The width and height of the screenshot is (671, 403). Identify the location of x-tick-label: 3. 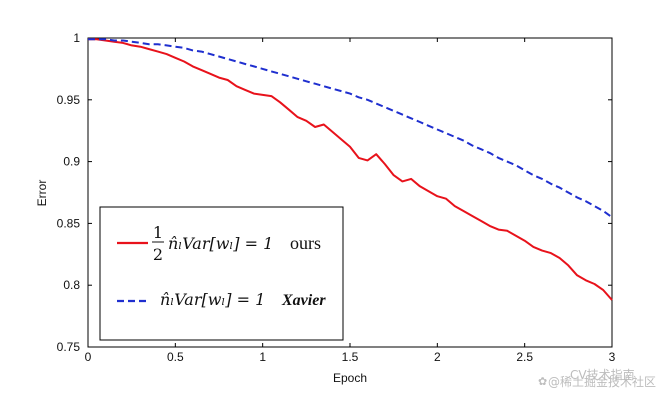
(612, 357).